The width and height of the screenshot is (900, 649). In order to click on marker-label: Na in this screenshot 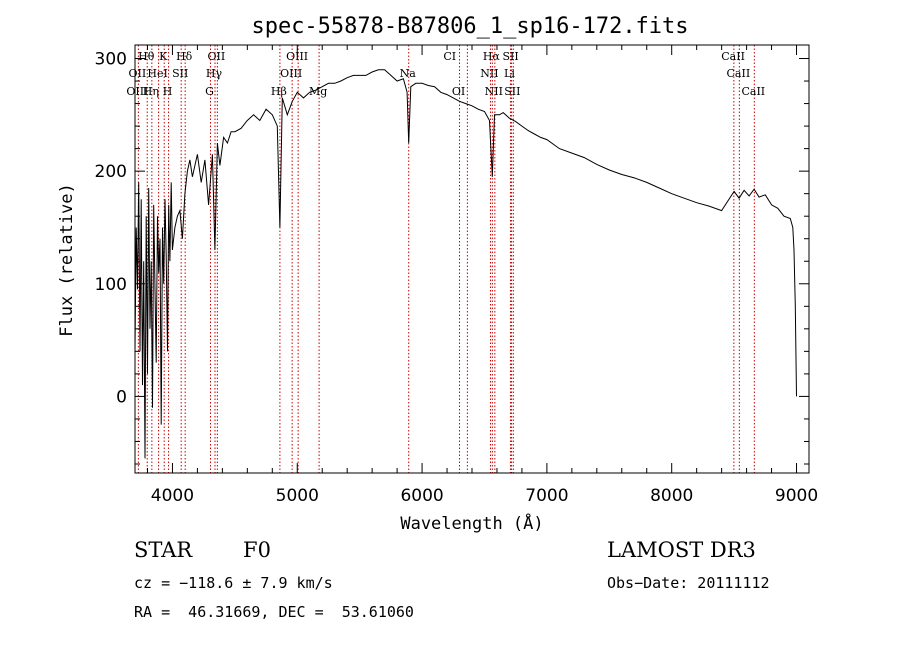, I will do `click(408, 73)`.